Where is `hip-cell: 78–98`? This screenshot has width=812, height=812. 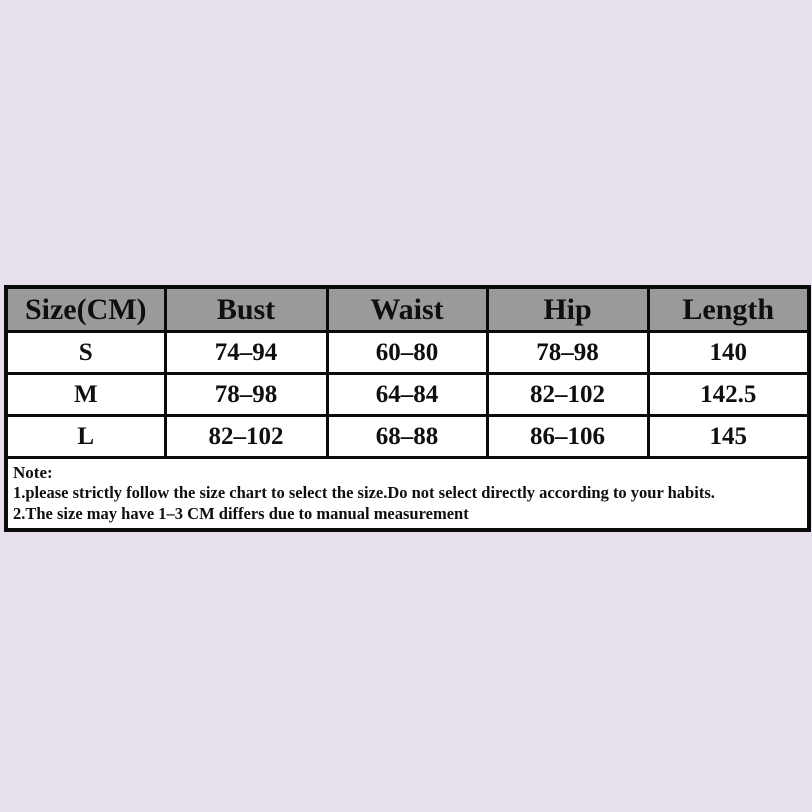
hip-cell: 78–98 is located at coordinates (567, 352).